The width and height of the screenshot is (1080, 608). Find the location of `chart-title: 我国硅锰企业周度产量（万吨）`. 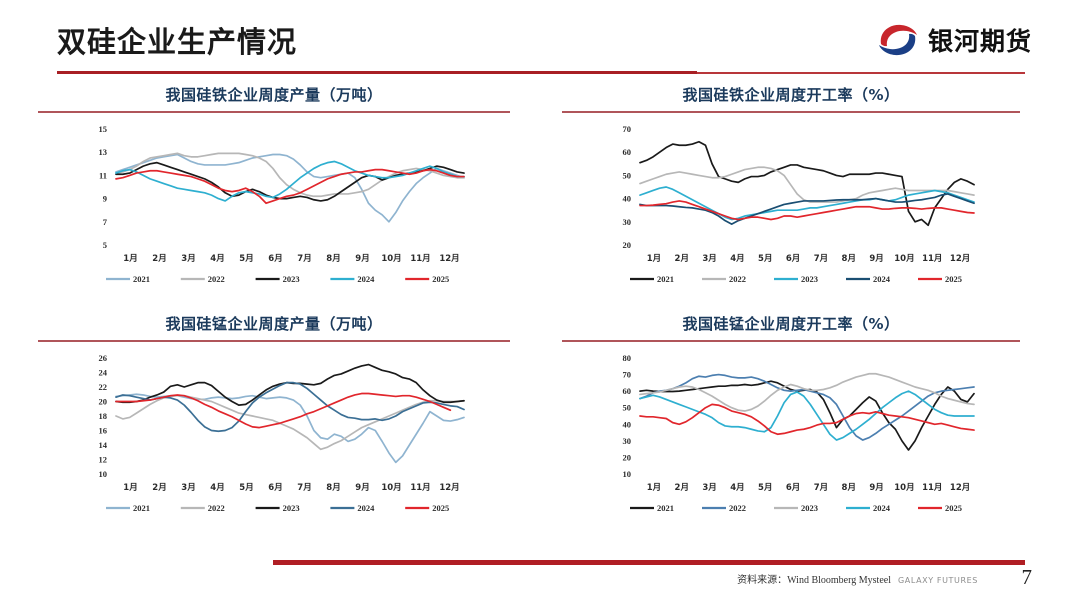

chart-title: 我国硅锰企业周度产量（万吨） is located at coordinates (274, 324).